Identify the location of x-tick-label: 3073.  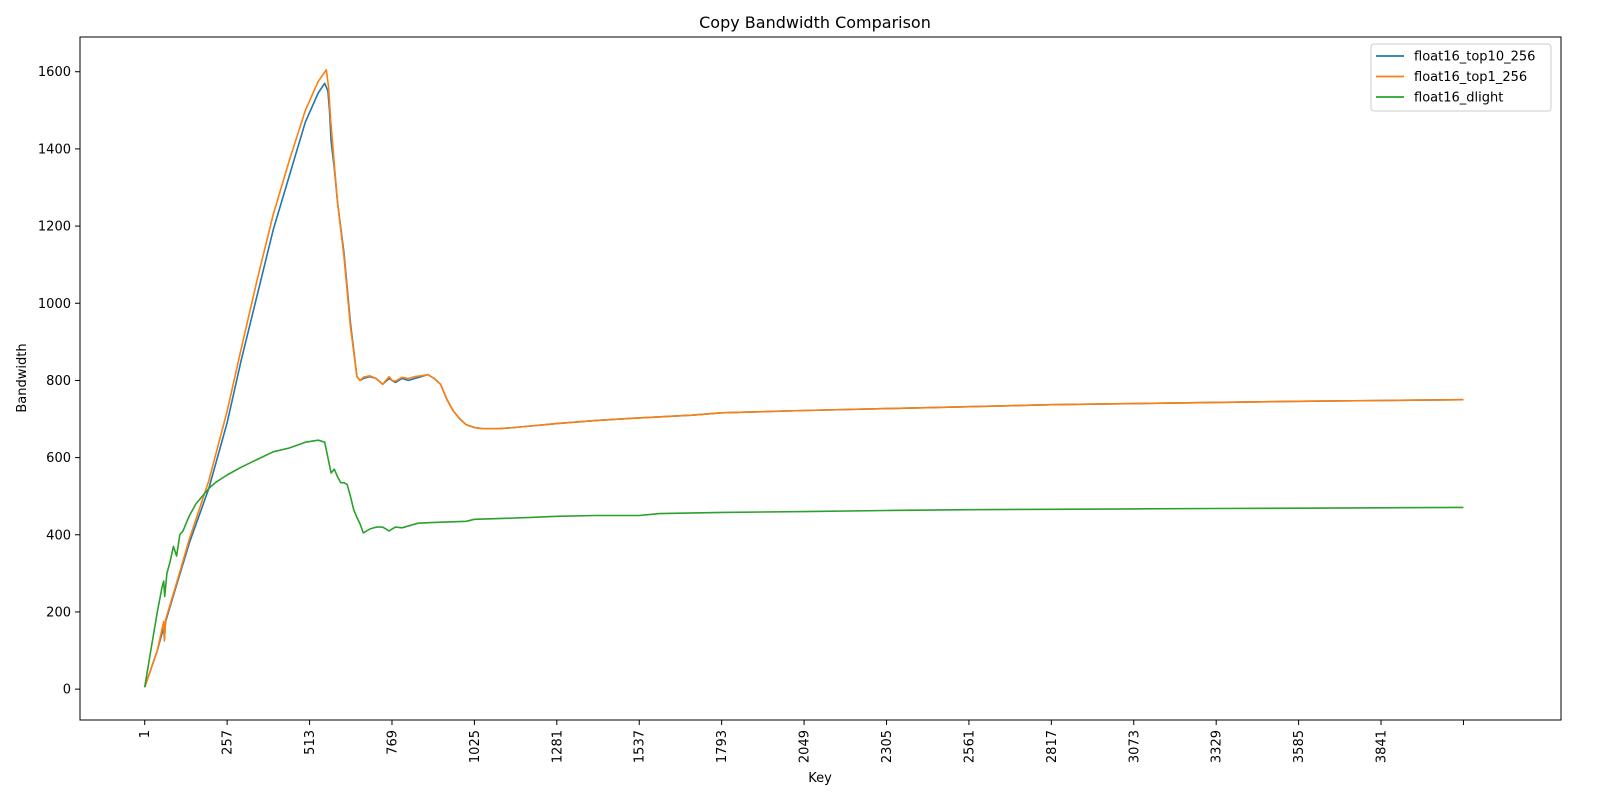
(1134, 746).